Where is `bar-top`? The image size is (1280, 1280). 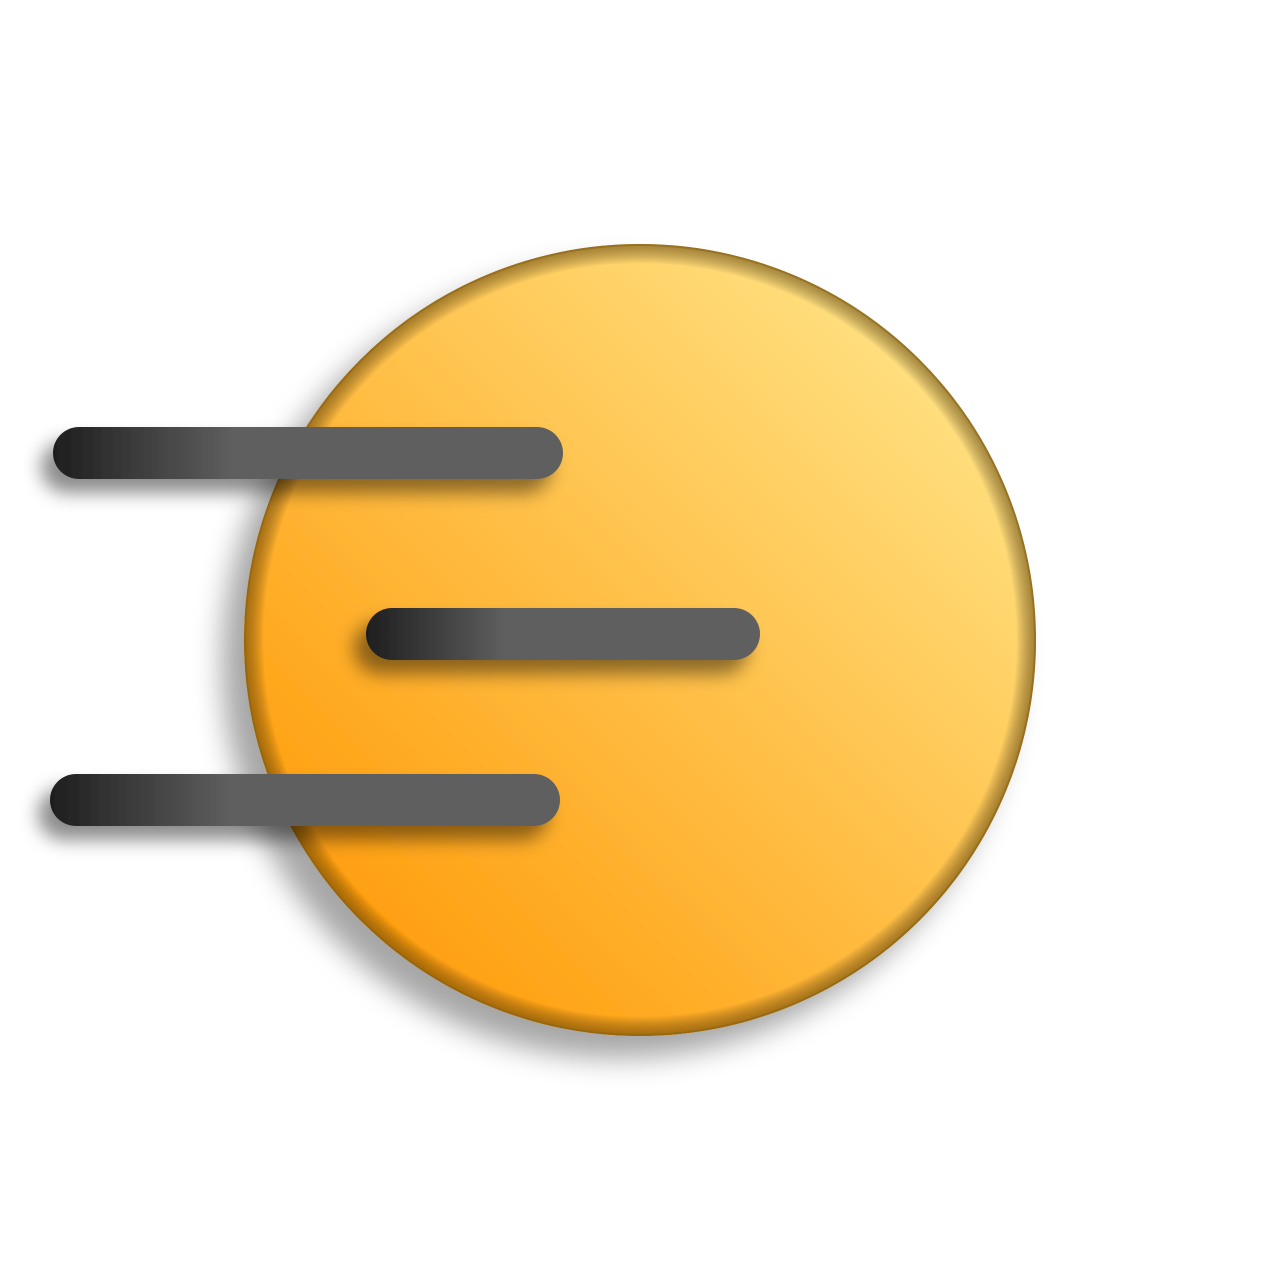
bar-top is located at coordinates (308, 453).